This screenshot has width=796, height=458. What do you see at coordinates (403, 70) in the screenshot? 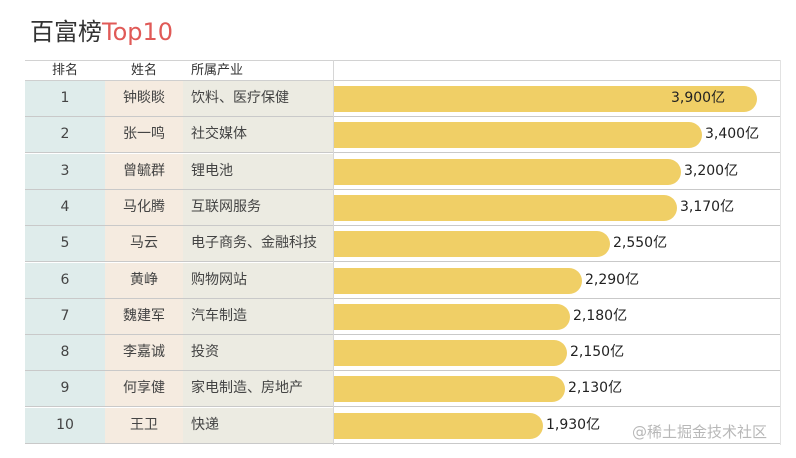
I see `header-row: 排名 姓名 所属产业` at bounding box center [403, 70].